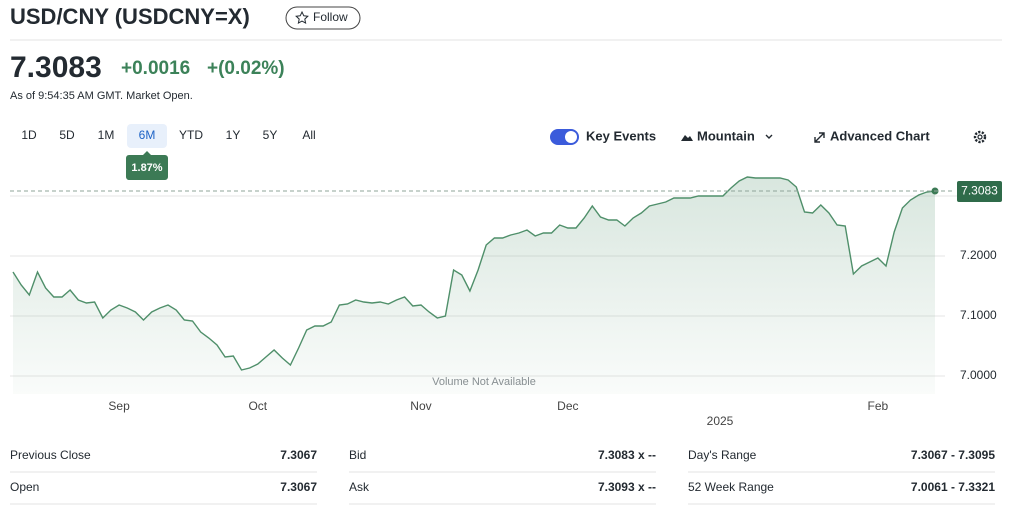 The image size is (1024, 516). I want to click on gear-hub, so click(980, 137).